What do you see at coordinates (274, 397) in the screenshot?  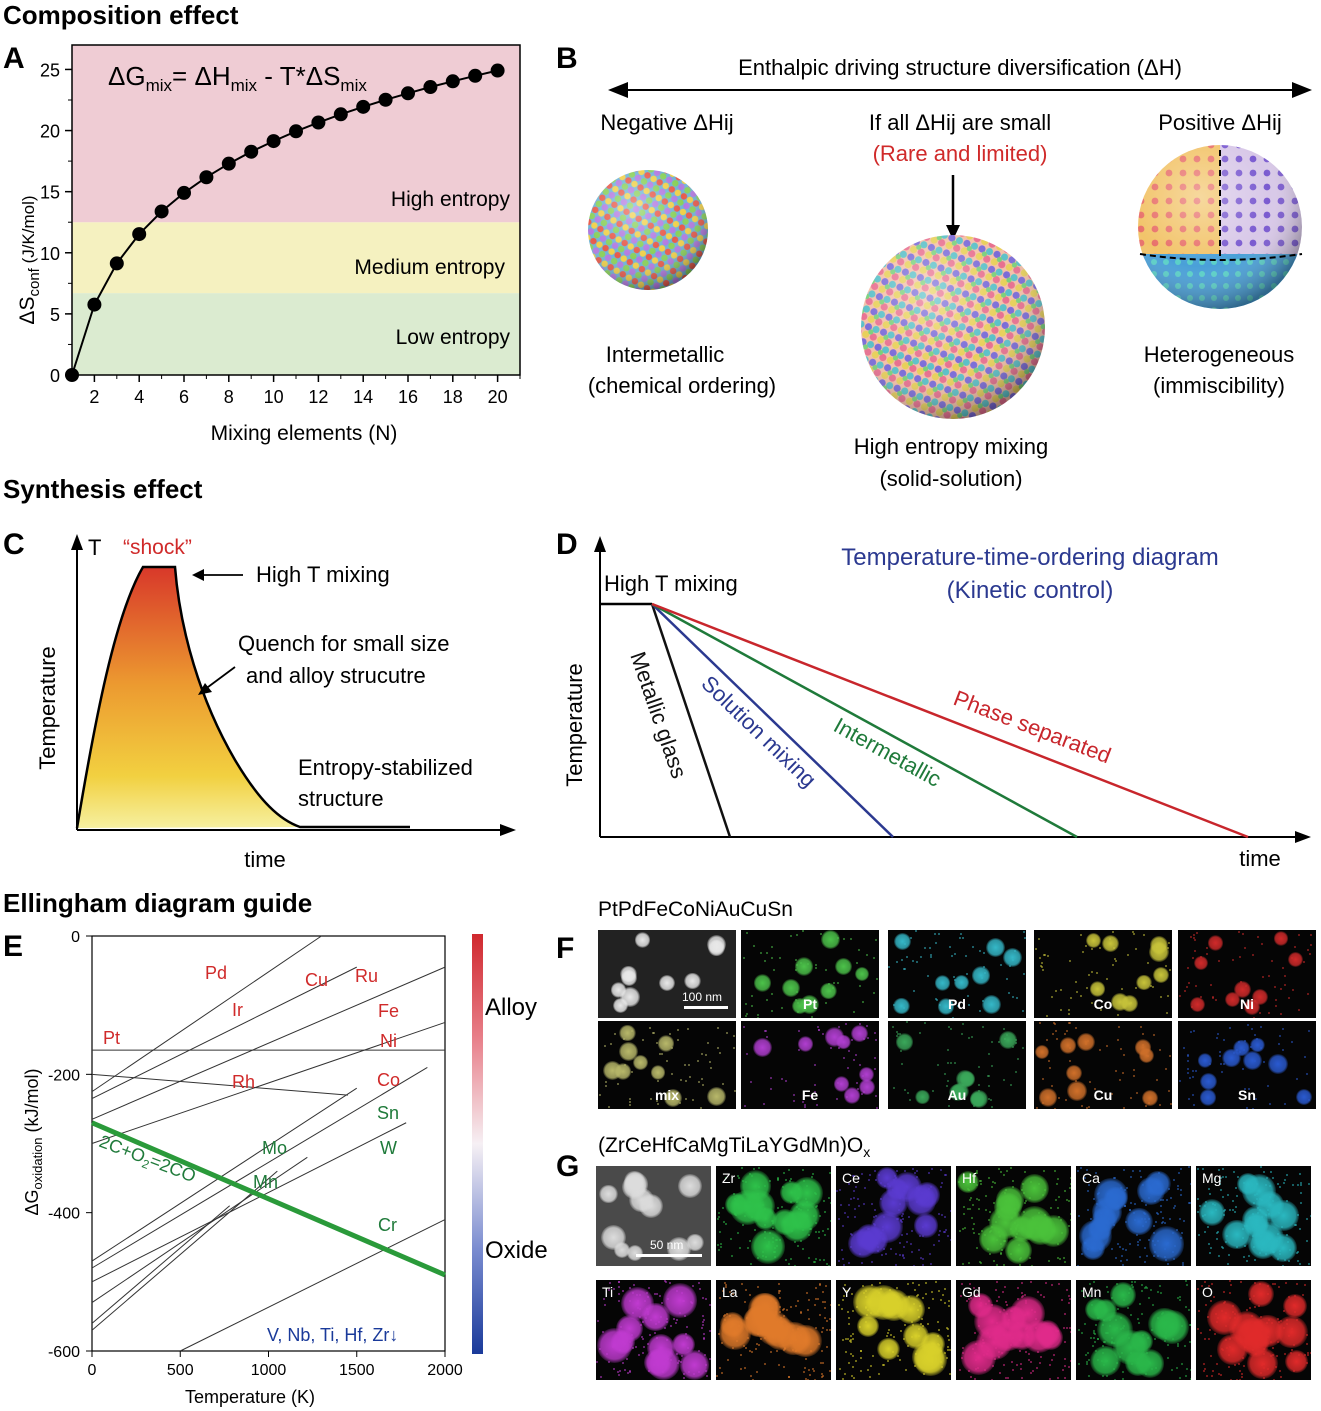 I see `a-x-tick-label: 10` at bounding box center [274, 397].